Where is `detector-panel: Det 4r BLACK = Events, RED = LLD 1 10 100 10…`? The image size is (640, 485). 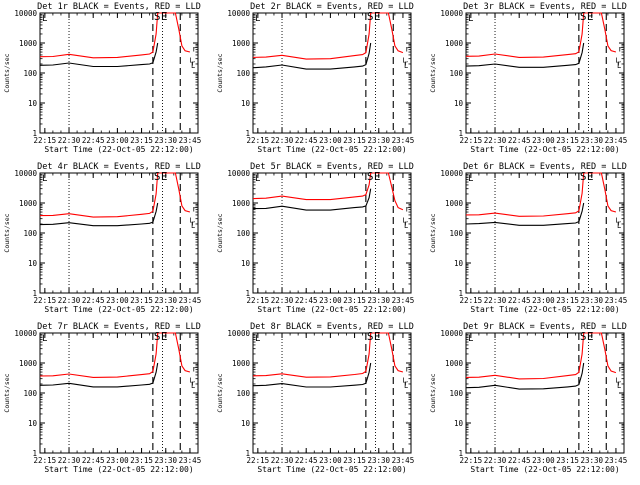
detector-panel: Det 4r BLACK = Events, RED = LLD 1 10 100 10… is located at coordinates (102, 238).